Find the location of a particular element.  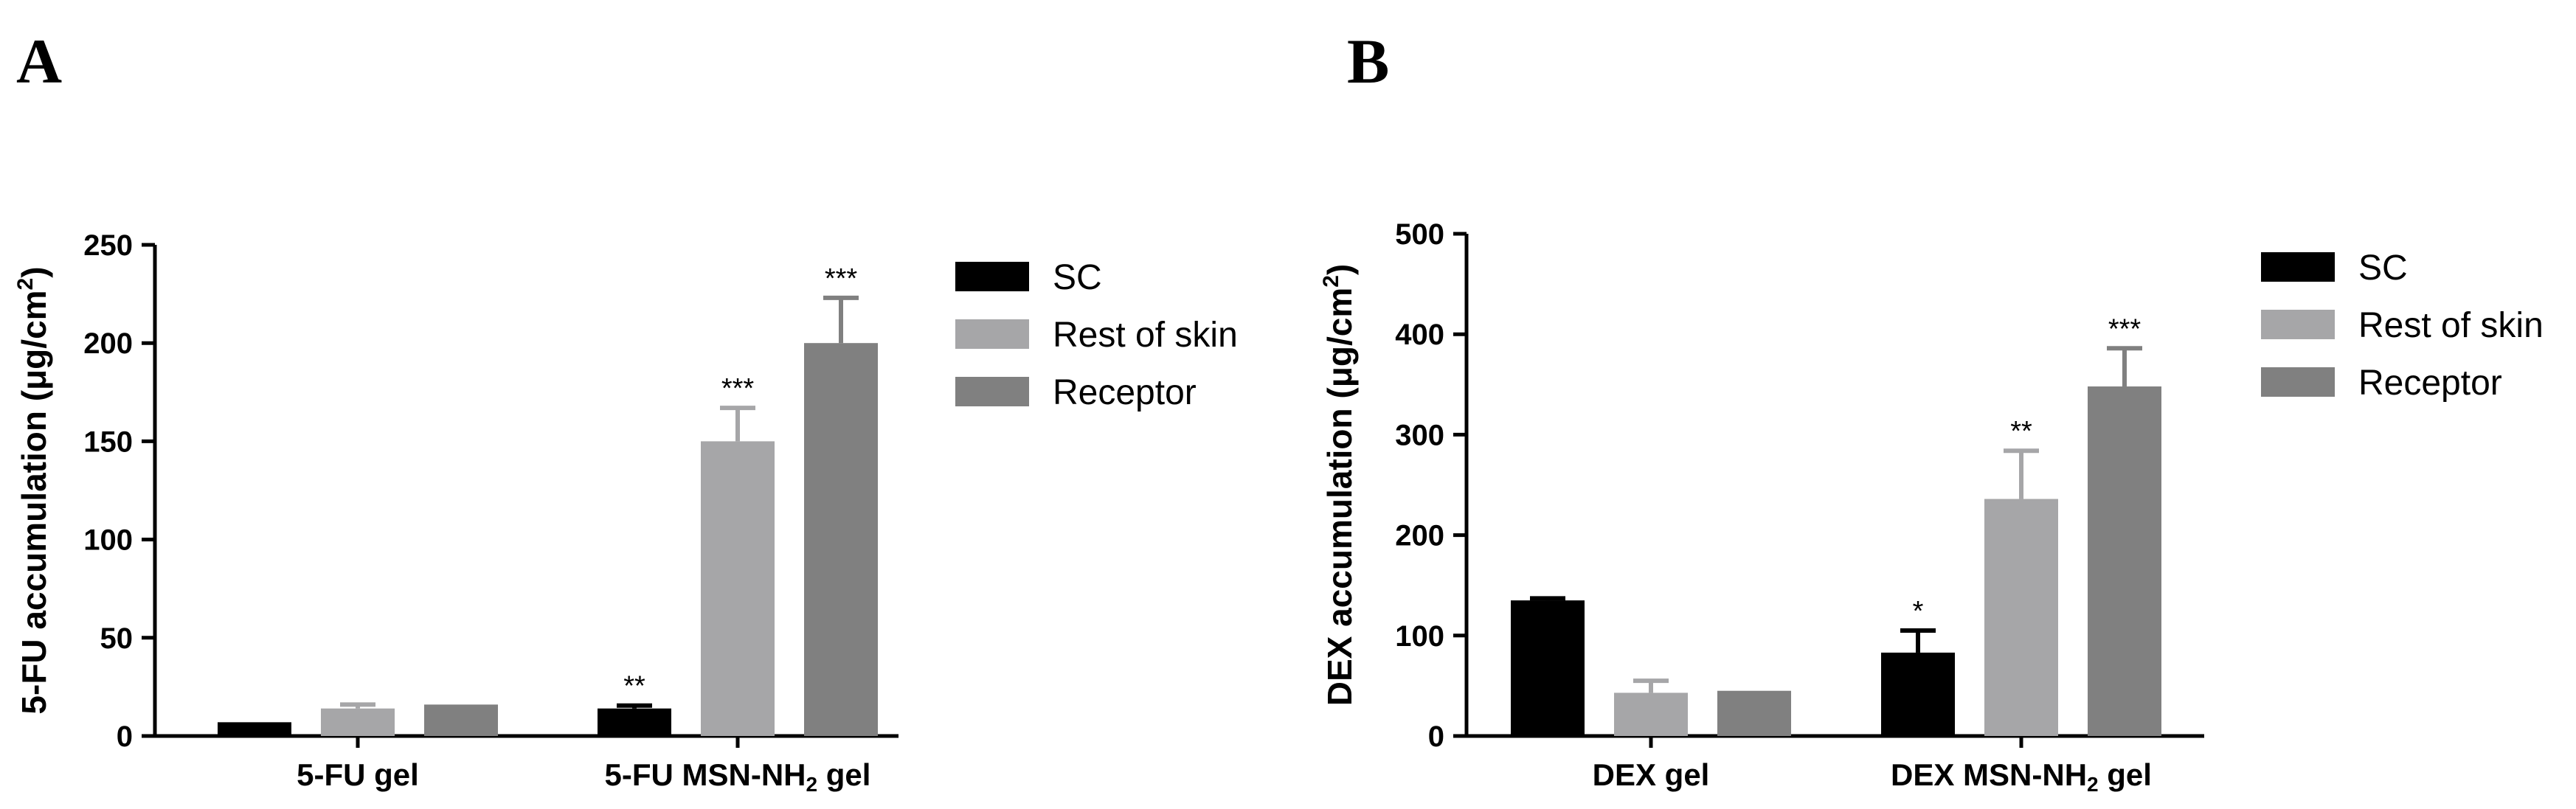

y-tick-label: 250 is located at coordinates (108, 246).